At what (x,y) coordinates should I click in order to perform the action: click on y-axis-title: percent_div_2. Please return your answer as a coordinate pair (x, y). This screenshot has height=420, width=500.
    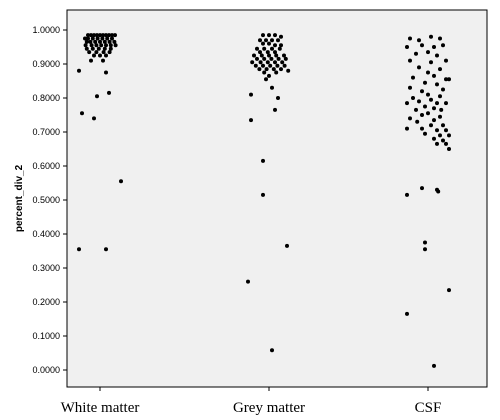
    Looking at the image, I should click on (19, 198).